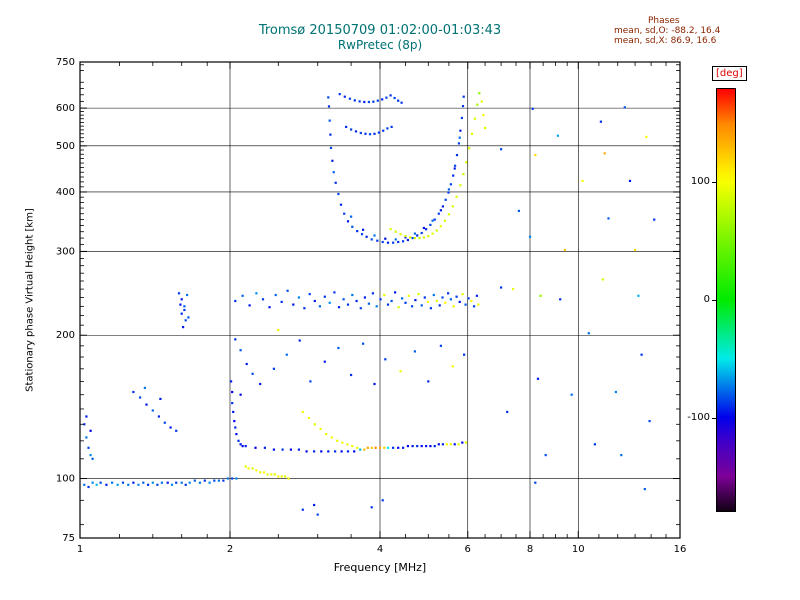  Describe the element at coordinates (65, 192) in the screenshot. I see `y-tick-label: 400` at that location.